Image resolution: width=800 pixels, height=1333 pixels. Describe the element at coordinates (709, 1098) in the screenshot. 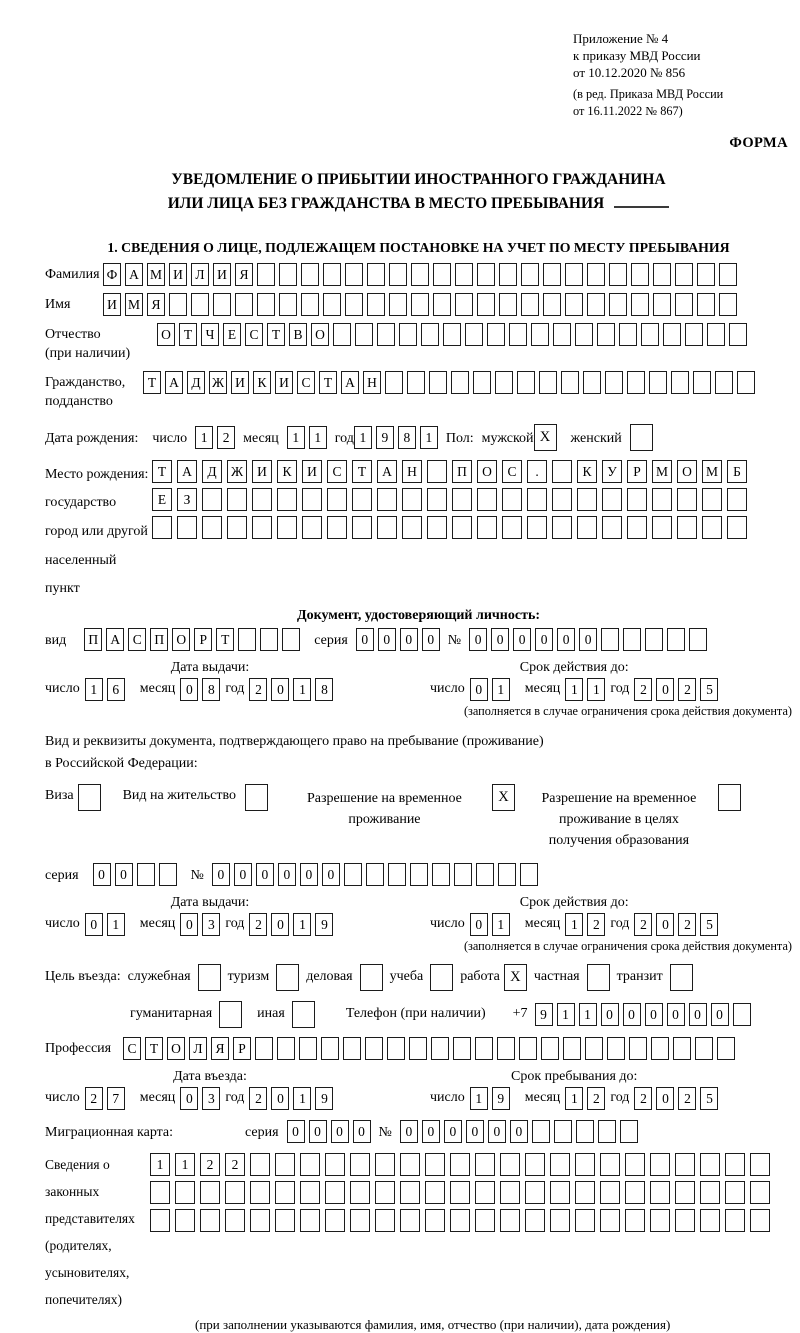

I see `char-box: 5` at that location.